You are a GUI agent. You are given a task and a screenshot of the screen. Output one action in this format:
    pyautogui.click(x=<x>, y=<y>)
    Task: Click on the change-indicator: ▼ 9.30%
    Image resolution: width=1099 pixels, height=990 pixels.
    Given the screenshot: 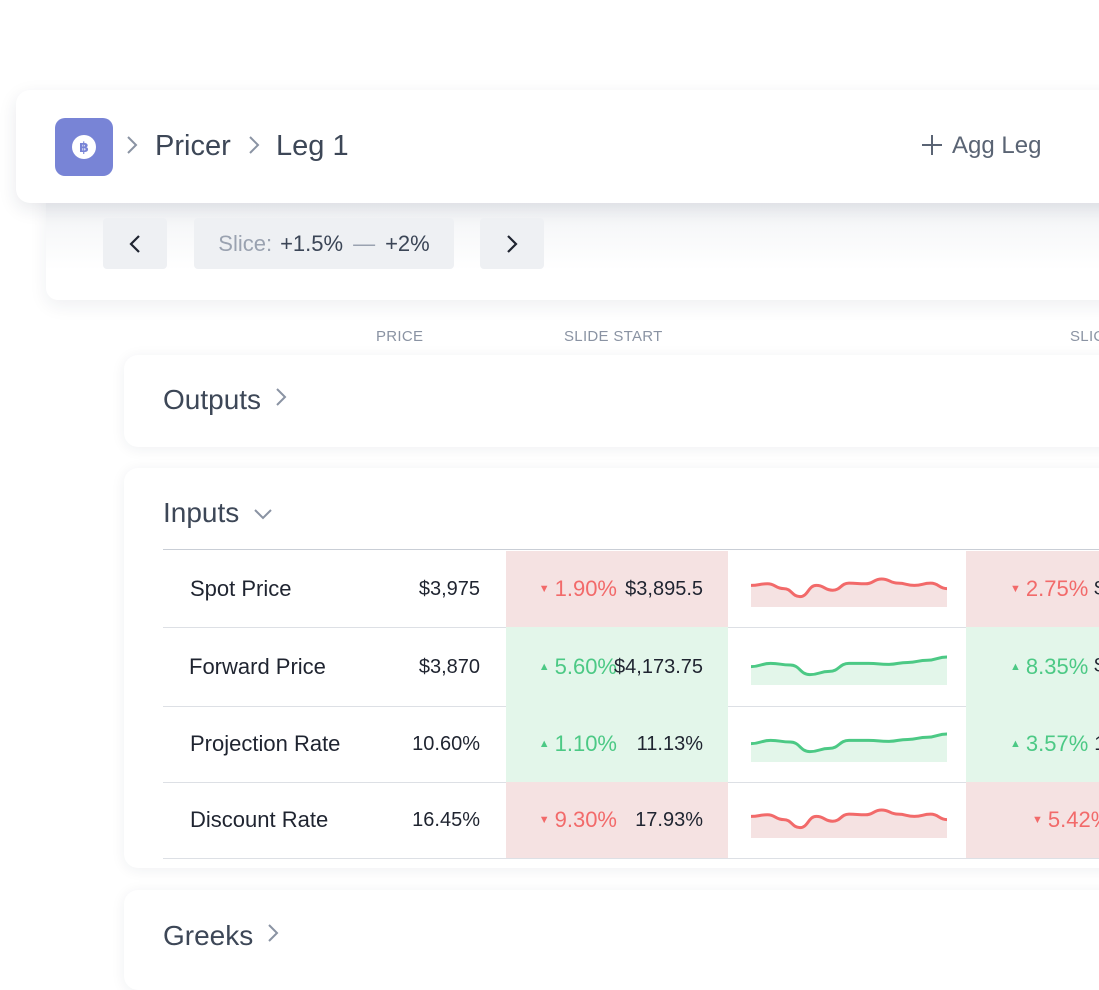 What is the action you would take?
    pyautogui.click(x=578, y=820)
    